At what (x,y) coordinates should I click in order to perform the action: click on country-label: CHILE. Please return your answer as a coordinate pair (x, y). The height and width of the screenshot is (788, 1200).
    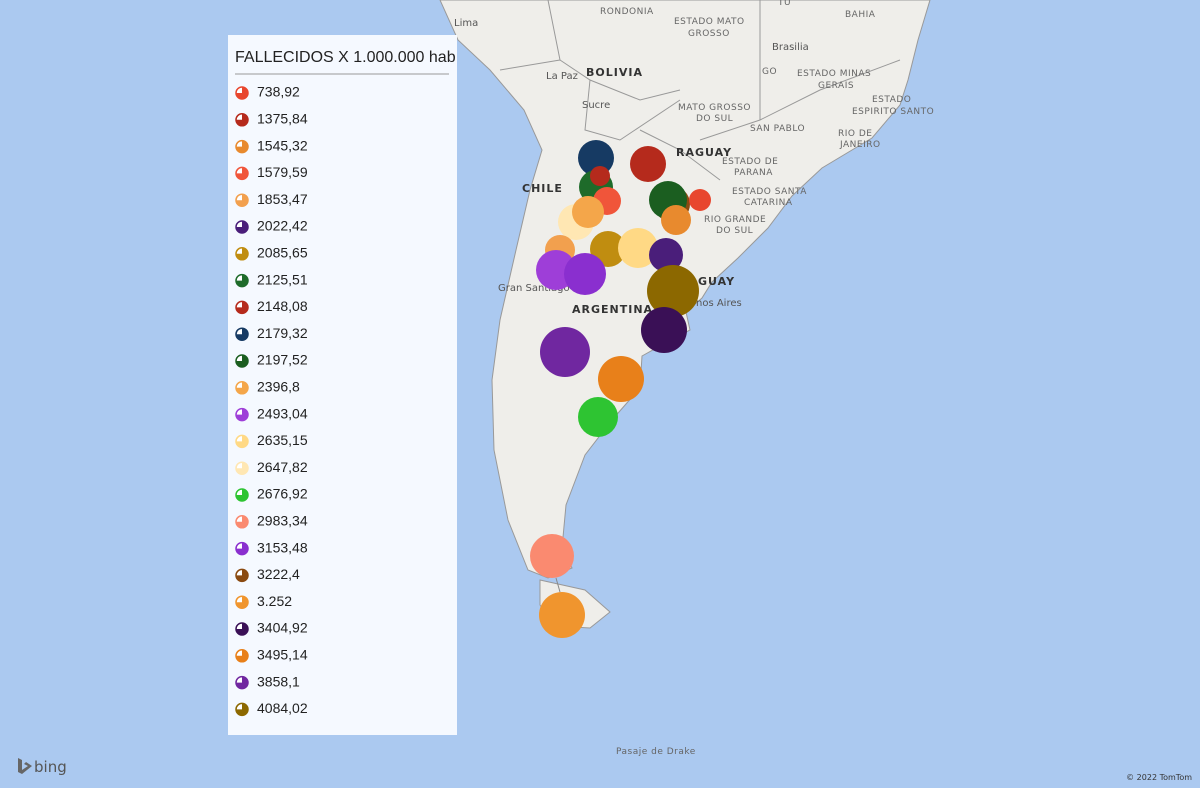
    Looking at the image, I should click on (542, 188).